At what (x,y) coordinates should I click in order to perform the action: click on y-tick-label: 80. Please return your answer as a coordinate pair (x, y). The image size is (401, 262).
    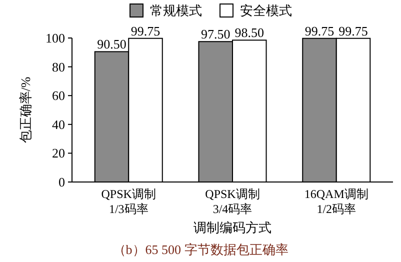
    Looking at the image, I should click on (58, 66).